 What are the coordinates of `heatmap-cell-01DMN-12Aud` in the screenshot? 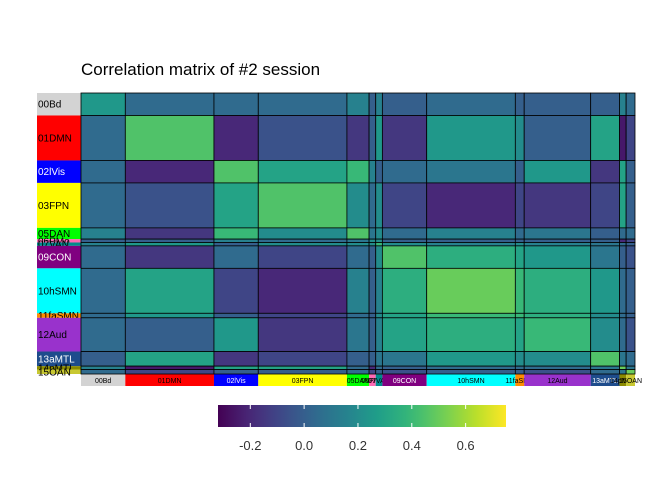 It's located at (557, 138).